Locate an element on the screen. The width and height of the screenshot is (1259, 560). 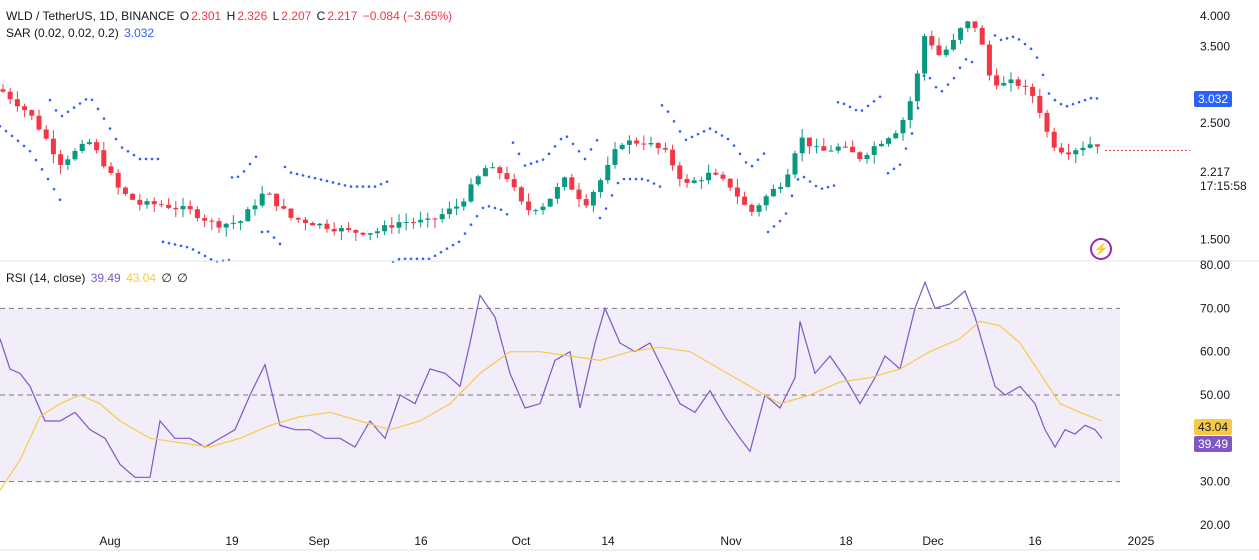
time-axis-tick: 14 is located at coordinates (608, 541).